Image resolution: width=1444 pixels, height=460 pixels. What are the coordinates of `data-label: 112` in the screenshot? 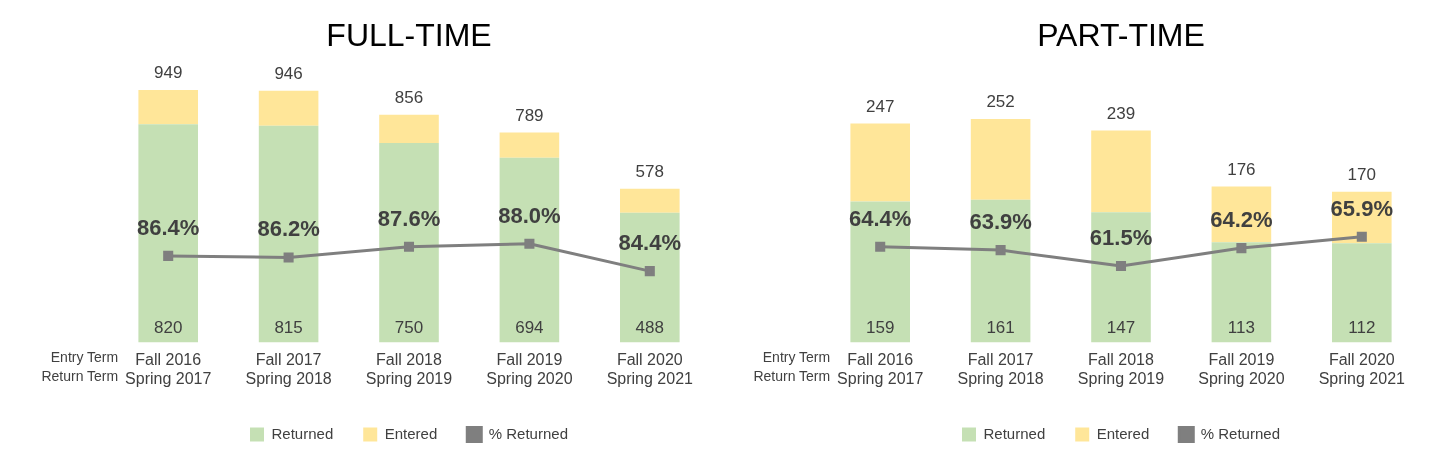 It's located at (1362, 327).